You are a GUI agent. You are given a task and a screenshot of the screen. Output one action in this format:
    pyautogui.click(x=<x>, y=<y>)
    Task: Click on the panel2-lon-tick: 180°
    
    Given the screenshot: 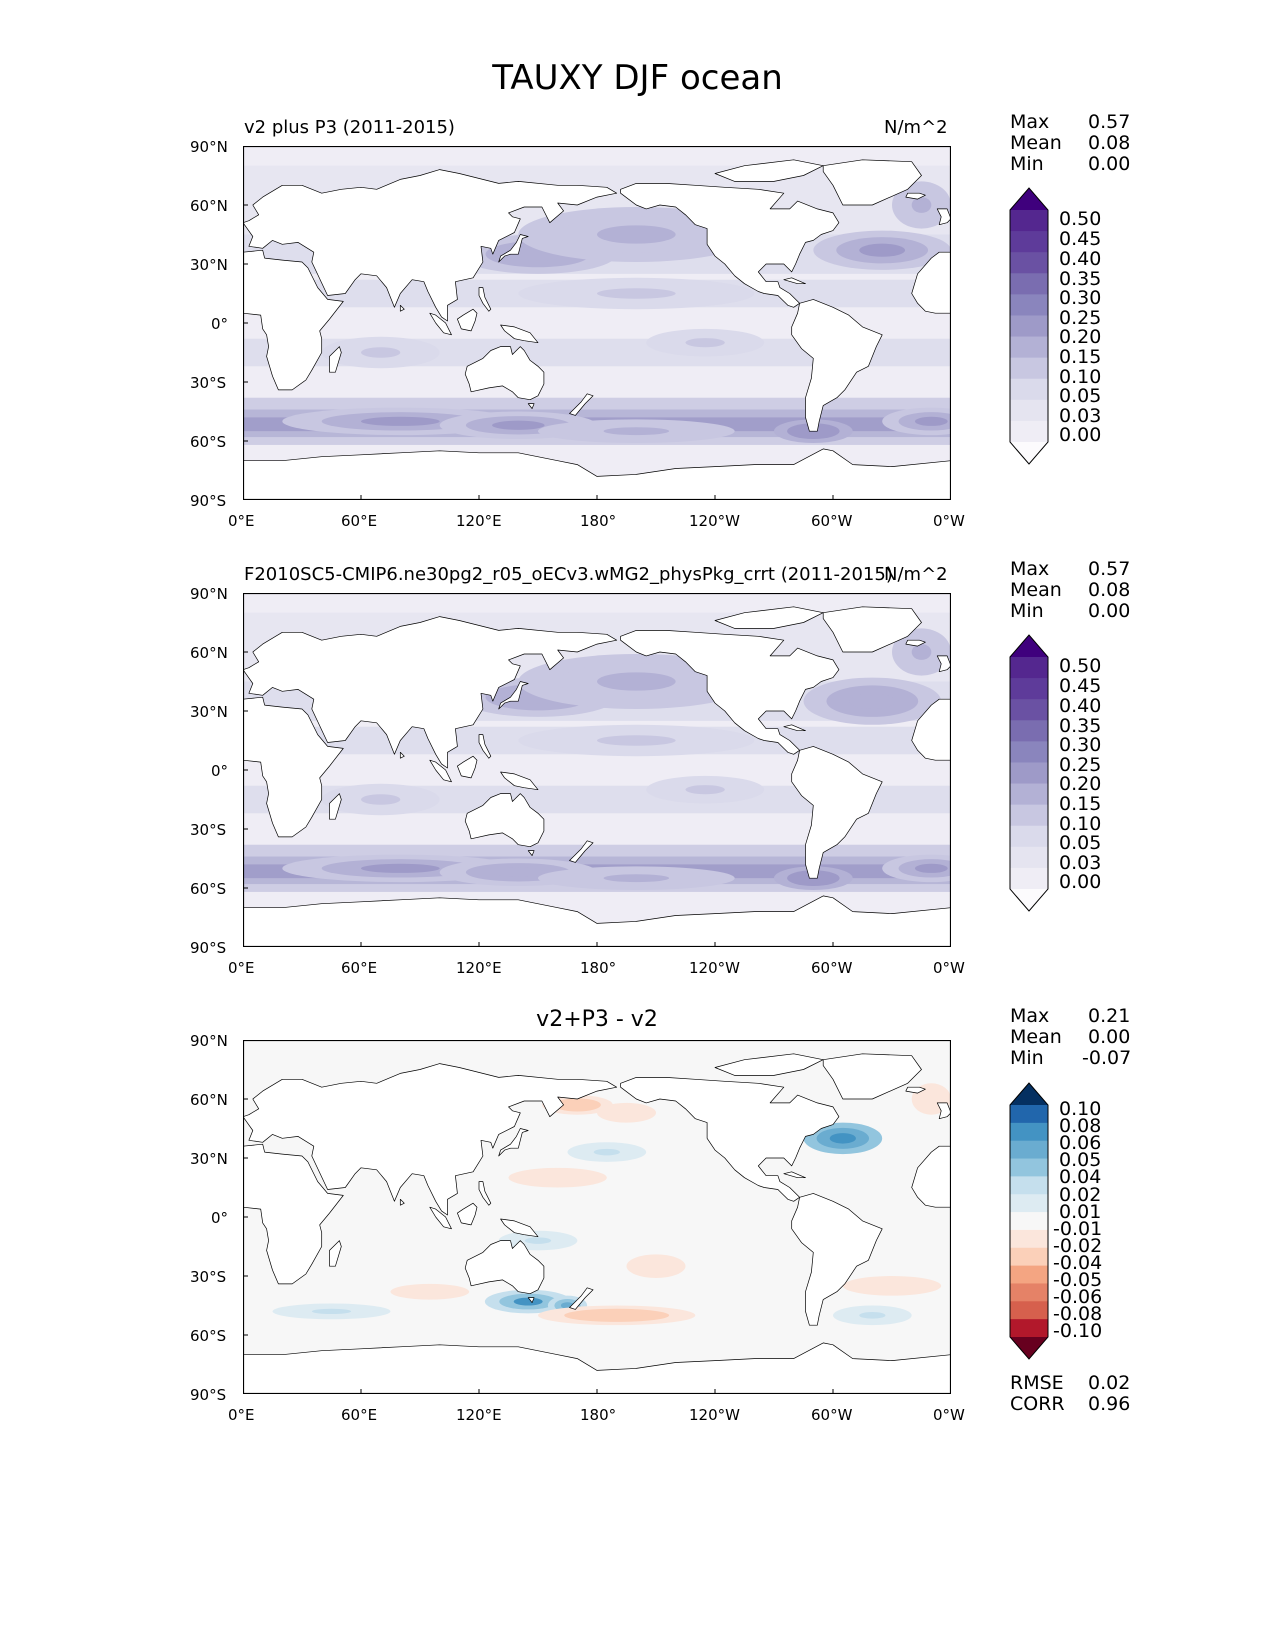 What is the action you would take?
    pyautogui.click(x=598, y=968)
    